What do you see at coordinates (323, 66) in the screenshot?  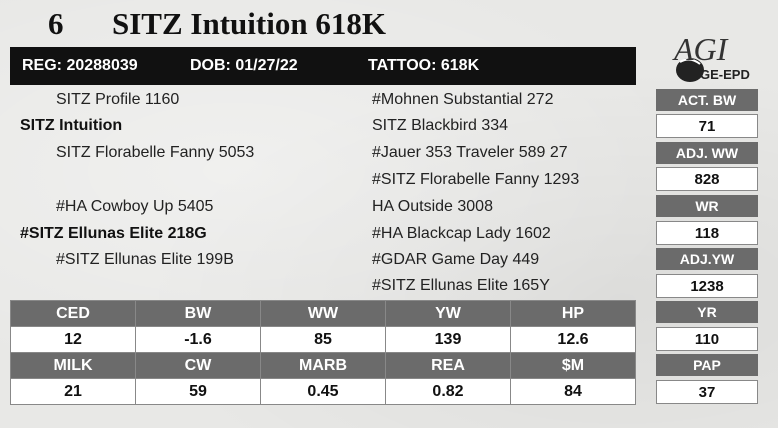 I see `registration-bar: REG: 20288039 DOB: 01/27/22 TATTOO: 618K` at bounding box center [323, 66].